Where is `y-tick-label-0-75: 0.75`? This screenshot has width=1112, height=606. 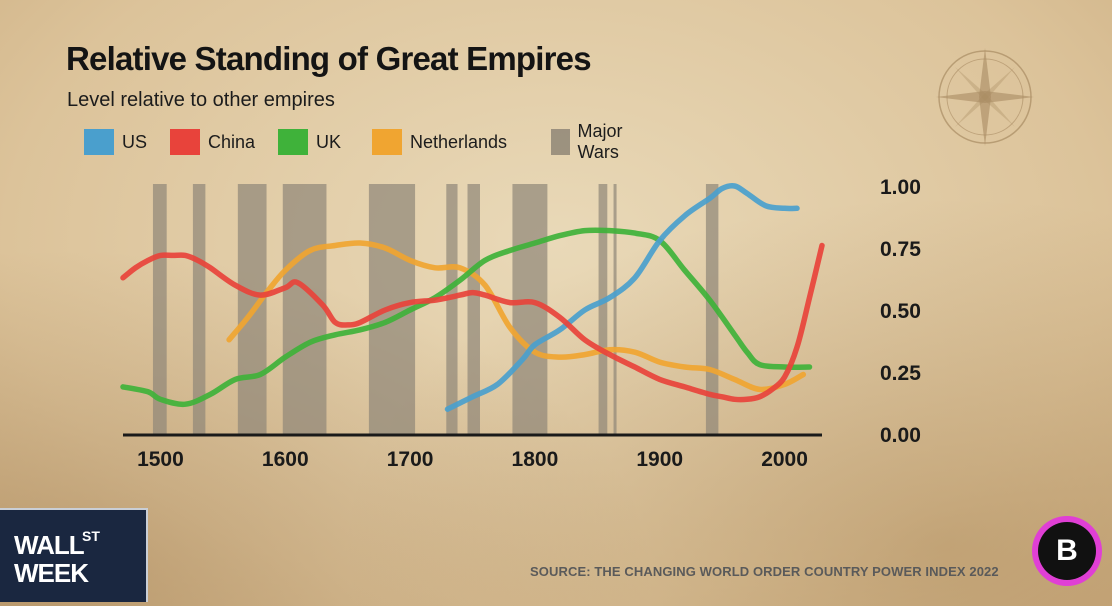
y-tick-label-0-75: 0.75 is located at coordinates (900, 249).